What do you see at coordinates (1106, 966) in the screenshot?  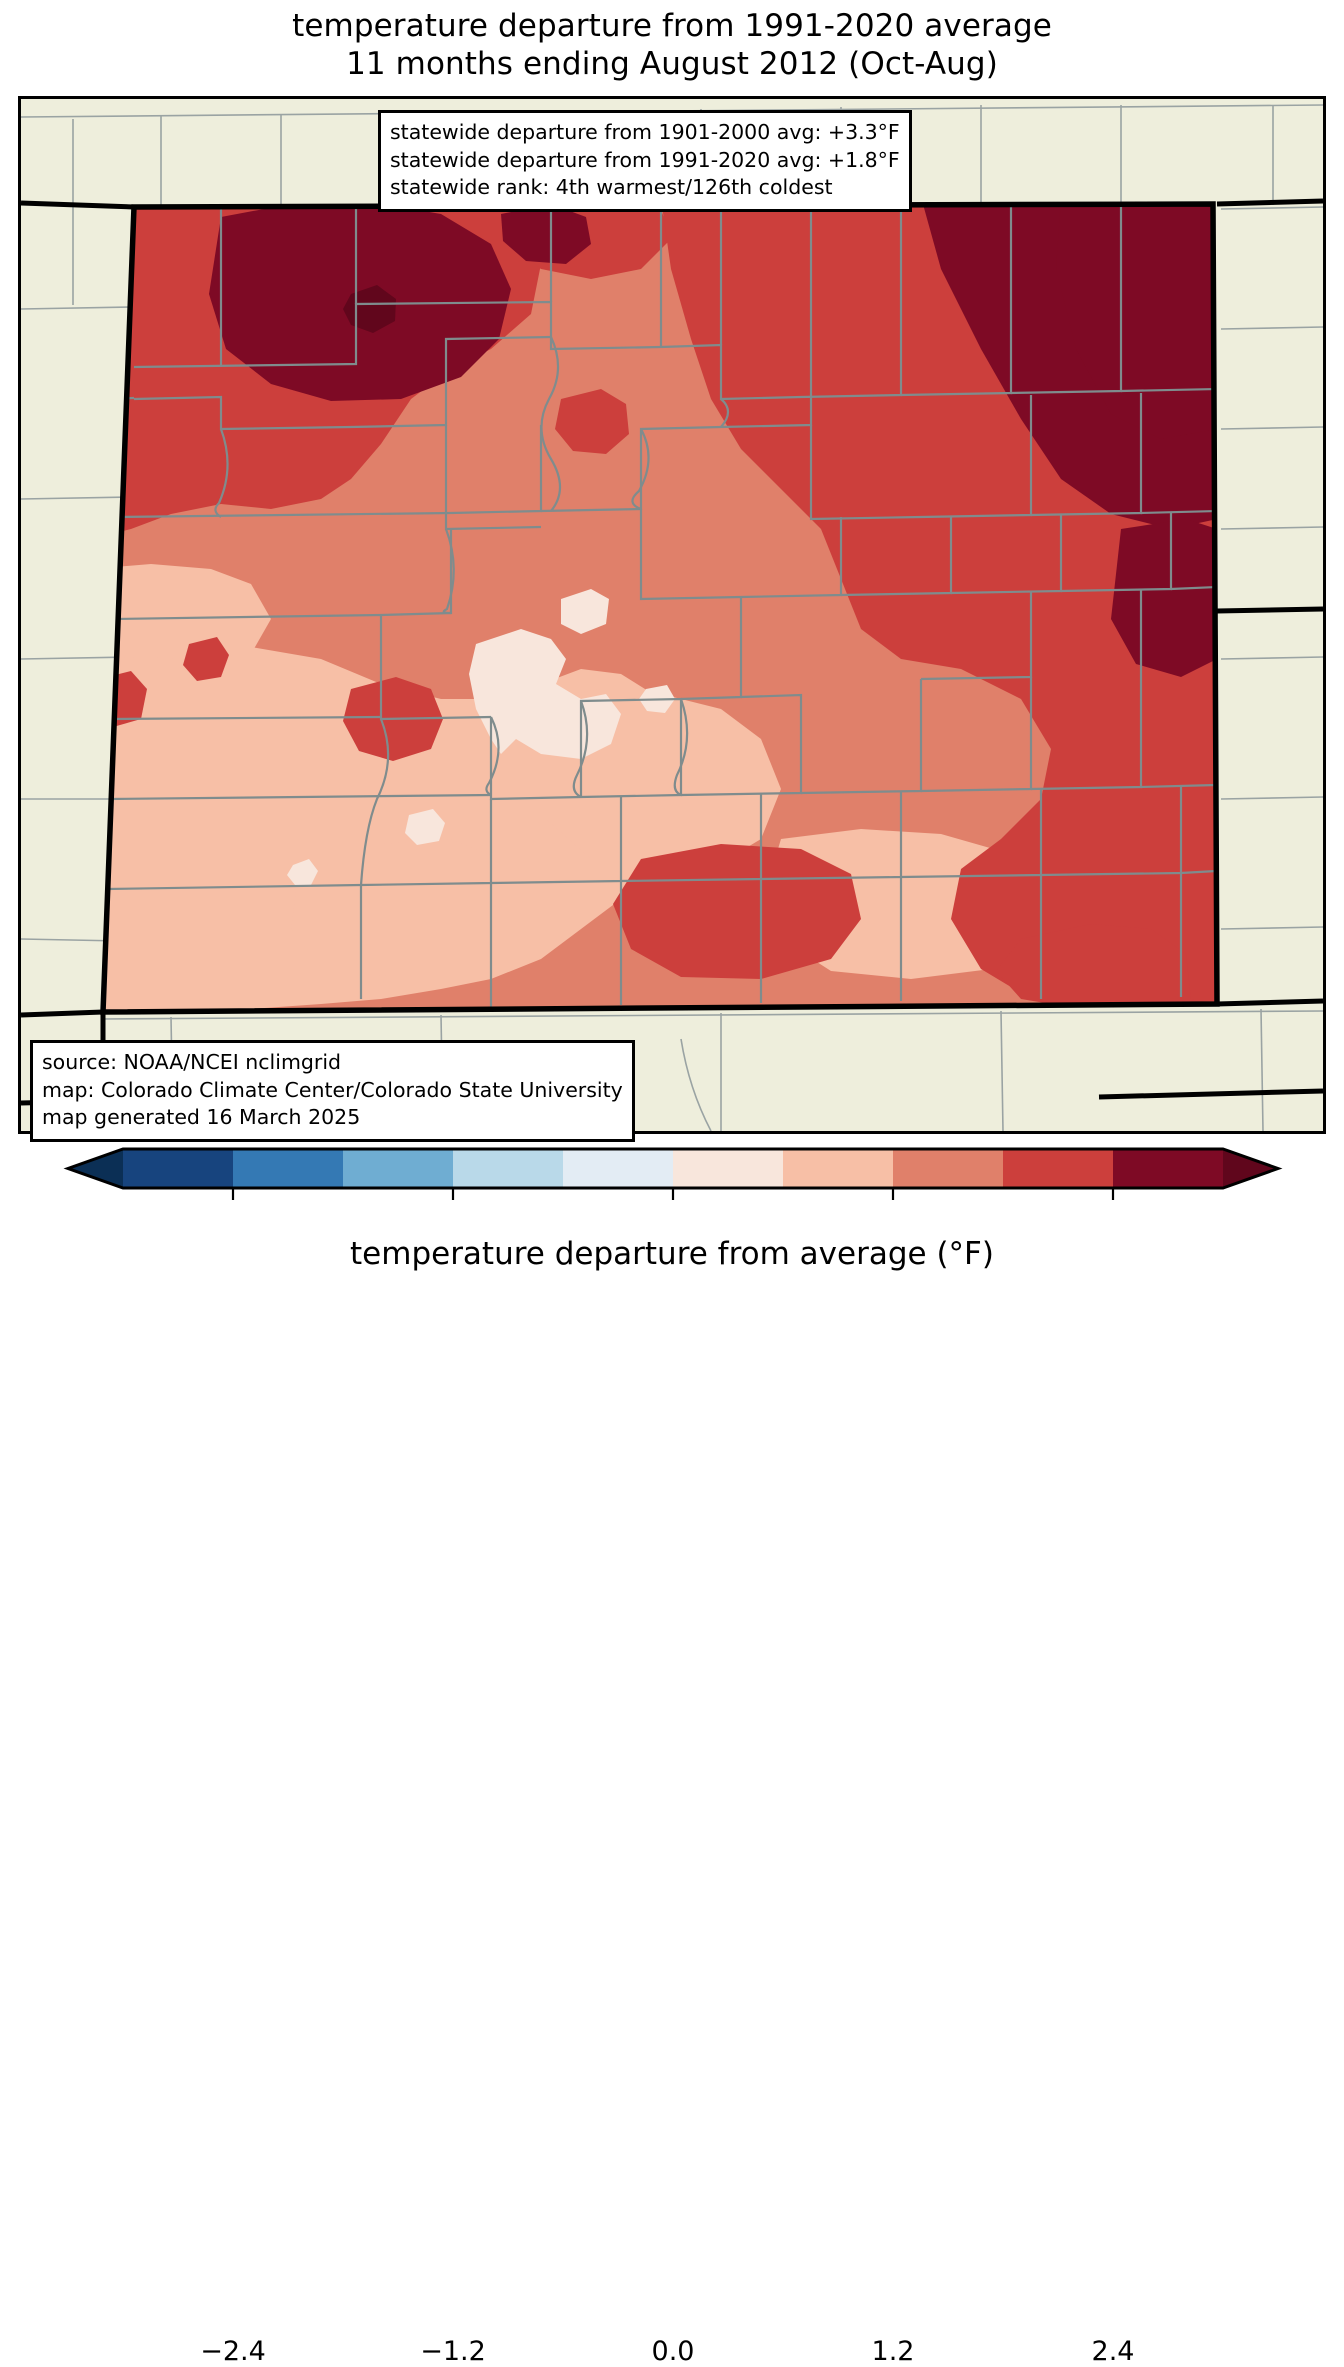 I see `contour-band-1p8-2p4-se` at bounding box center [1106, 966].